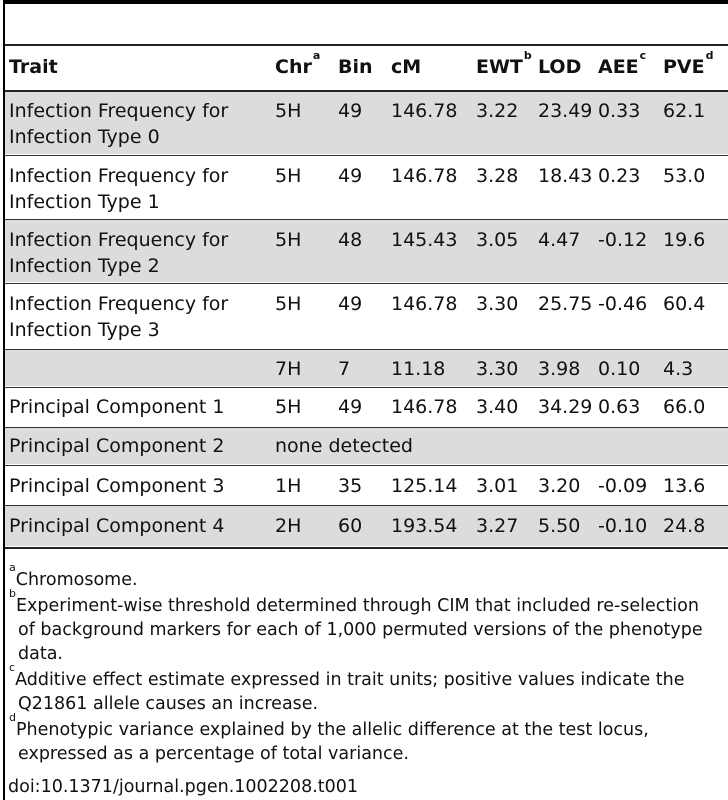 The width and height of the screenshot is (728, 800). Describe the element at coordinates (406, 67) in the screenshot. I see `header-cm: cM` at that location.